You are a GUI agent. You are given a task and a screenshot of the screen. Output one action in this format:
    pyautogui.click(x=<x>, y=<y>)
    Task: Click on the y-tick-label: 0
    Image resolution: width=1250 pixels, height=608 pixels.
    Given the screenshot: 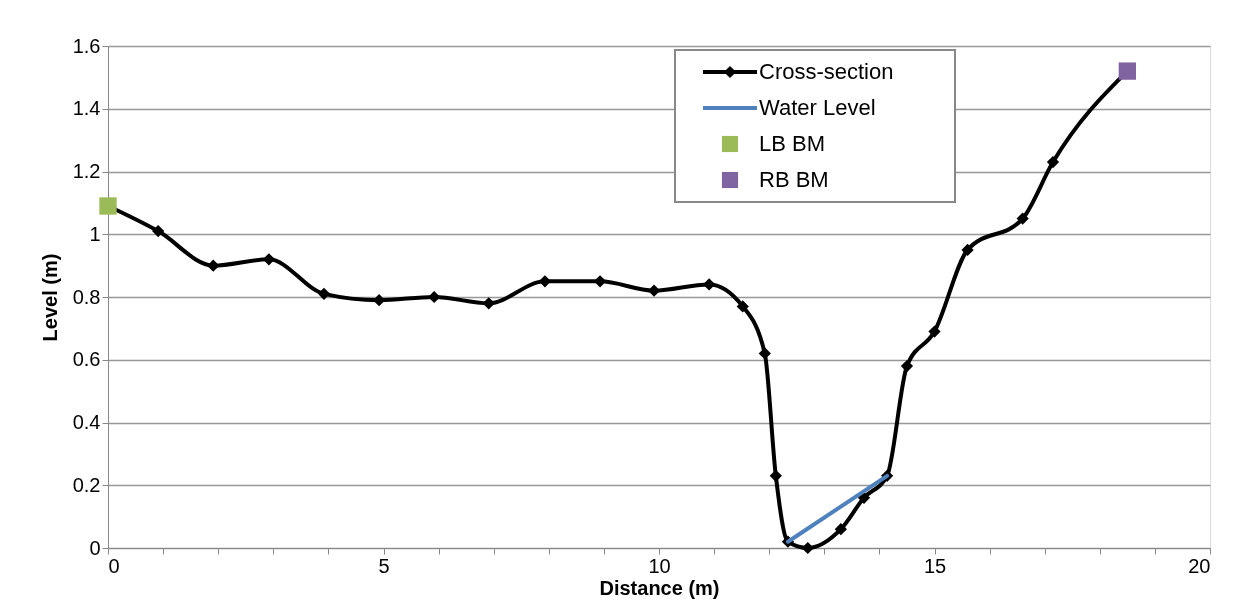 What is the action you would take?
    pyautogui.click(x=95, y=547)
    